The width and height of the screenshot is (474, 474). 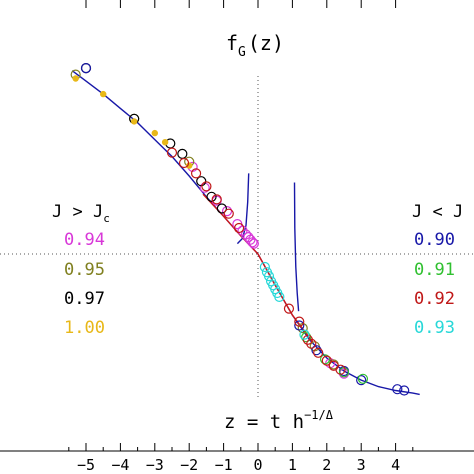 What do you see at coordinates (437, 212) in the screenshot?
I see `legend-right-header: J < J` at bounding box center [437, 212].